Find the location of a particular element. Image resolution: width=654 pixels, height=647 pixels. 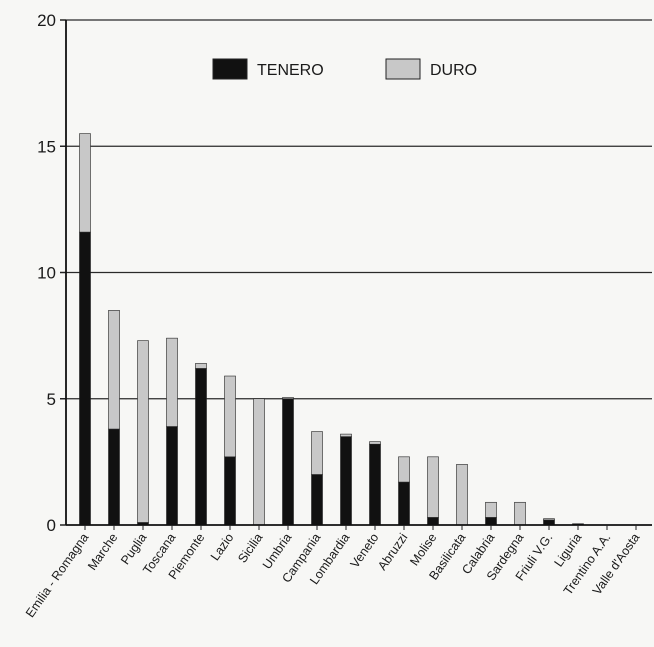

category-label: Sicilia is located at coordinates (250, 548).